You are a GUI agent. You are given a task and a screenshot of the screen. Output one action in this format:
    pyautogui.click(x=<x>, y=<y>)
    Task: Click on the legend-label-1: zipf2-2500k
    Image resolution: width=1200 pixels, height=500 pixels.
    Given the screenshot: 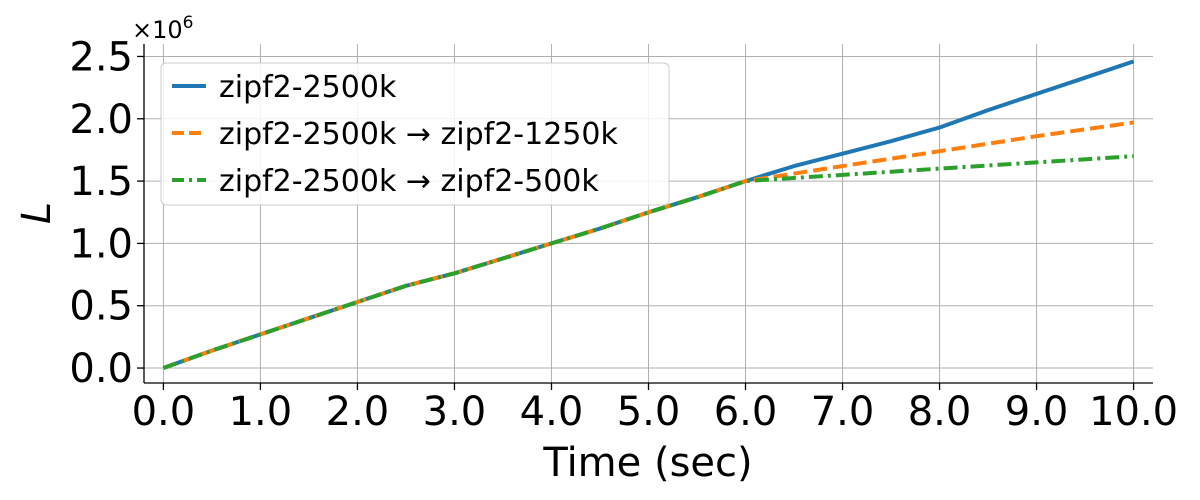 What is the action you would take?
    pyautogui.click(x=308, y=87)
    